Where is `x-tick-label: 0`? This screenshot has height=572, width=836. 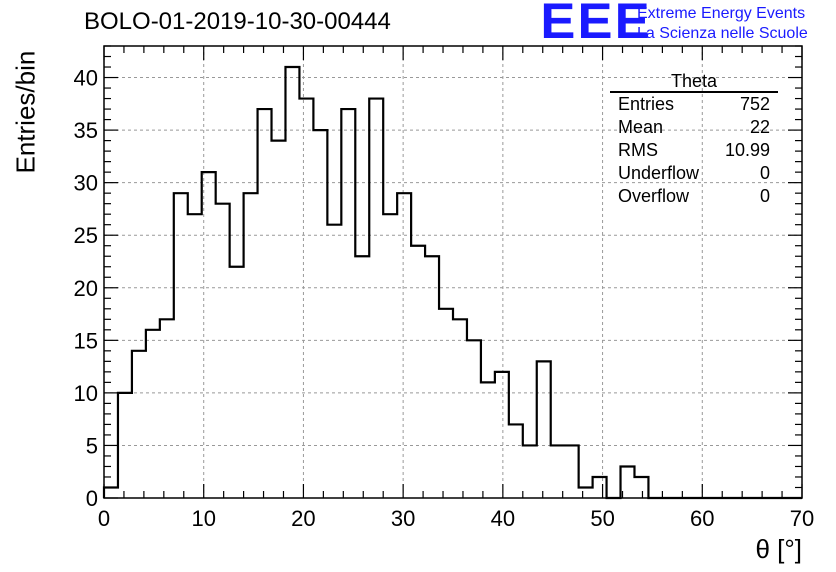 x-tick-label: 0 is located at coordinates (104, 518).